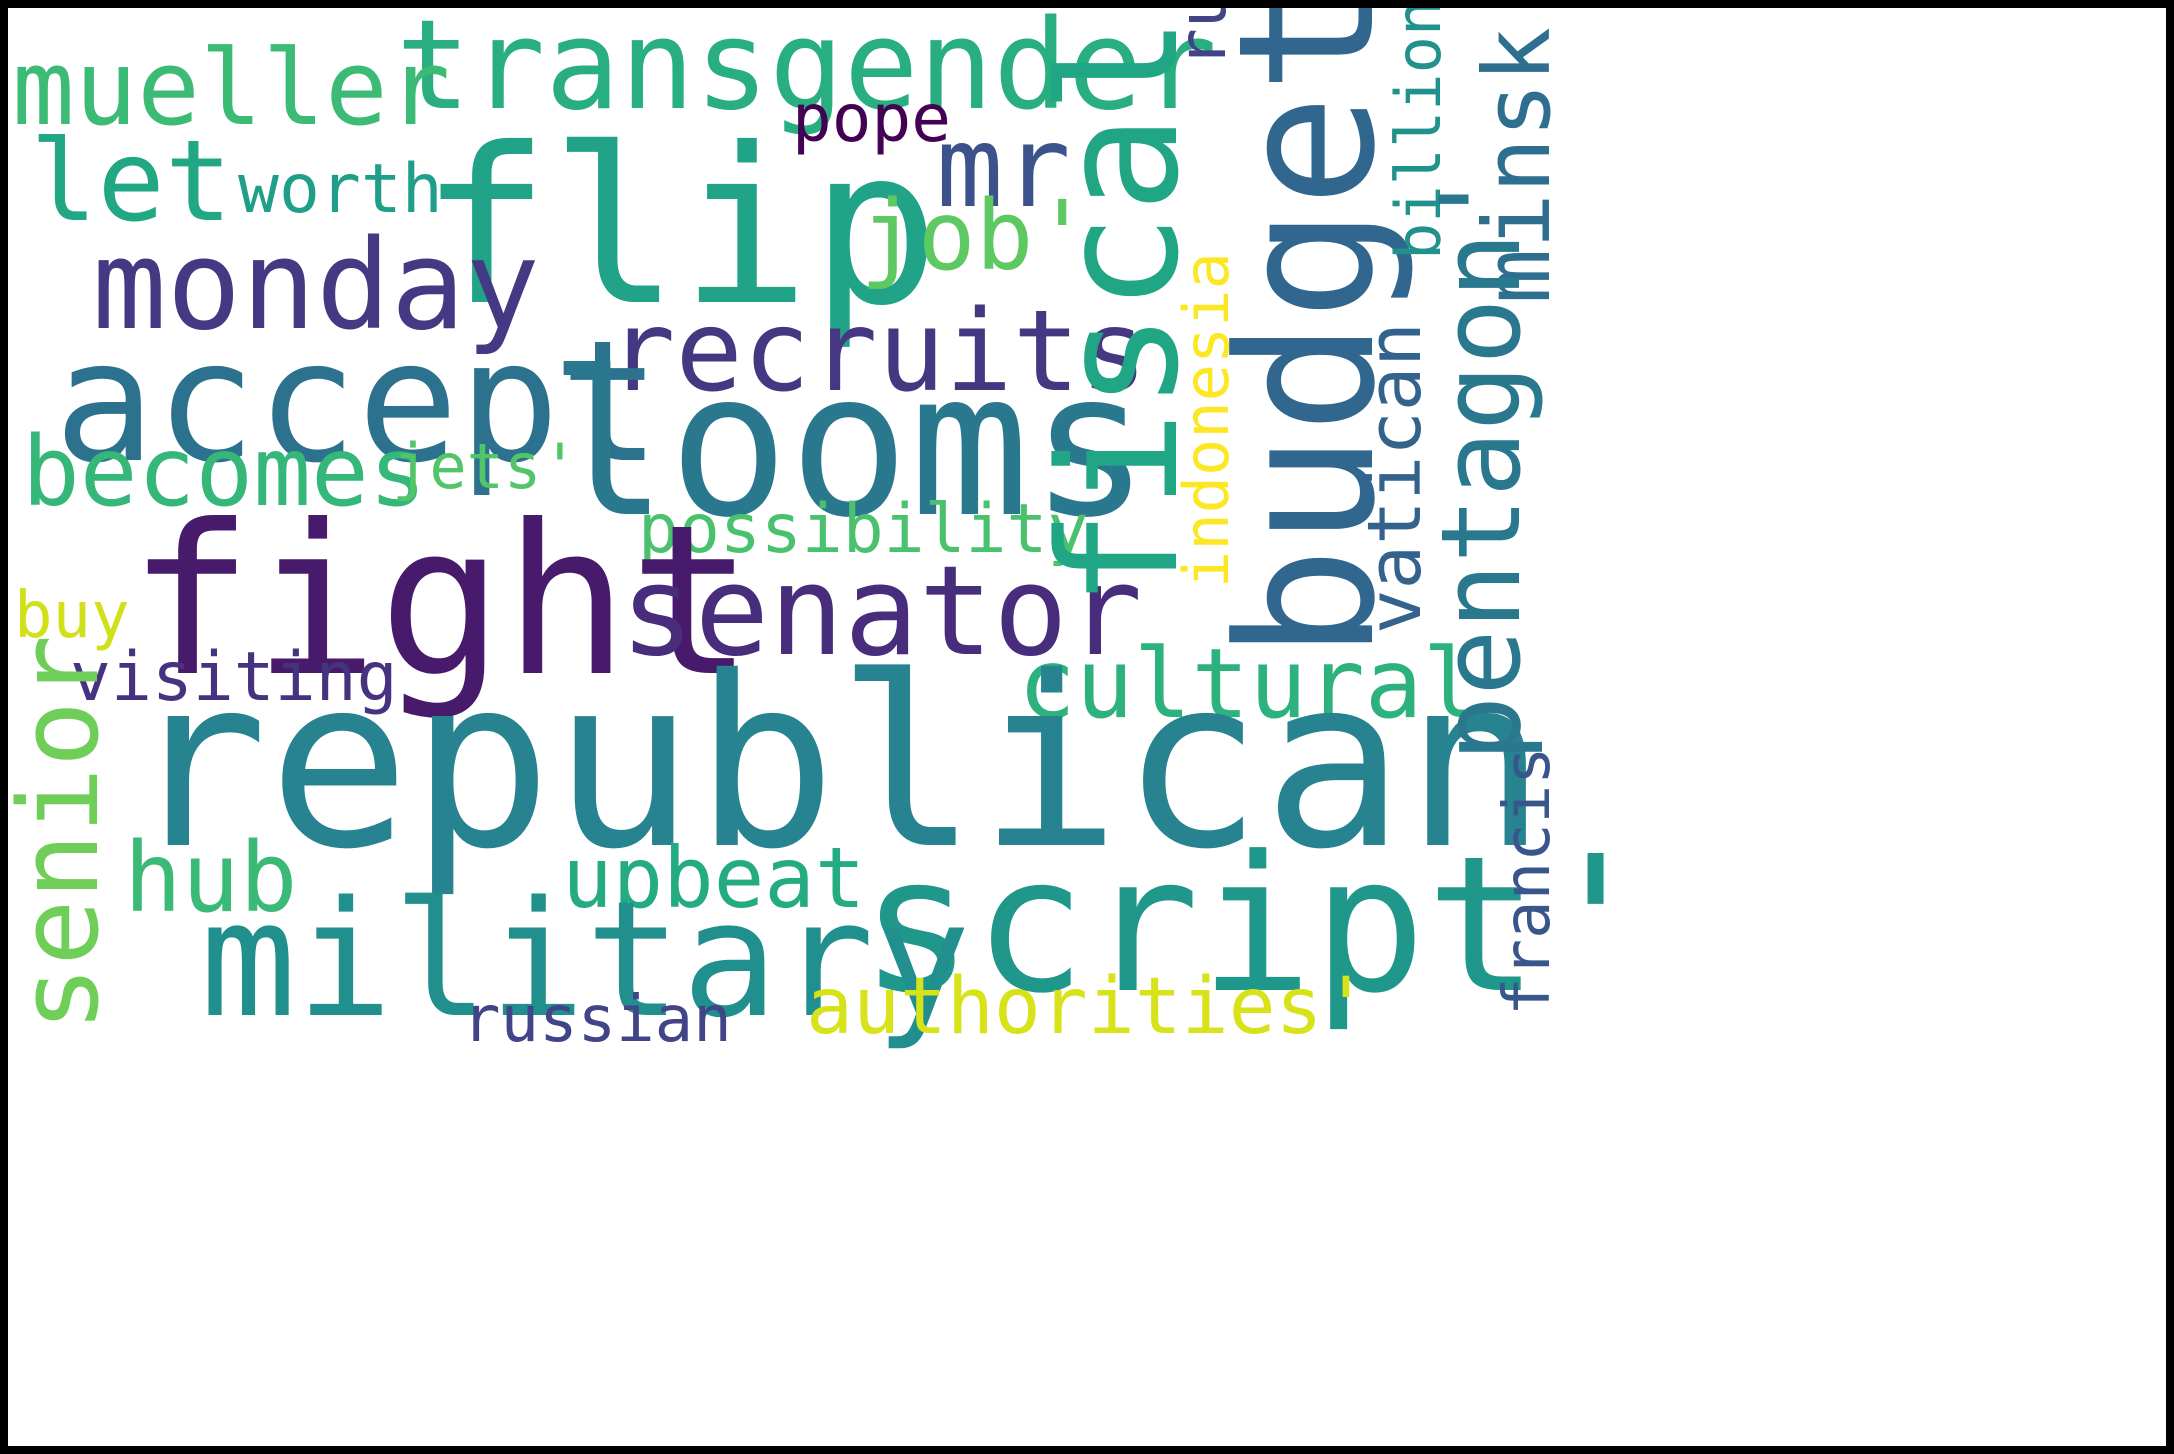 The height and width of the screenshot is (1454, 2174). Describe the element at coordinates (1528, 881) in the screenshot. I see `word-francis: francis` at that location.